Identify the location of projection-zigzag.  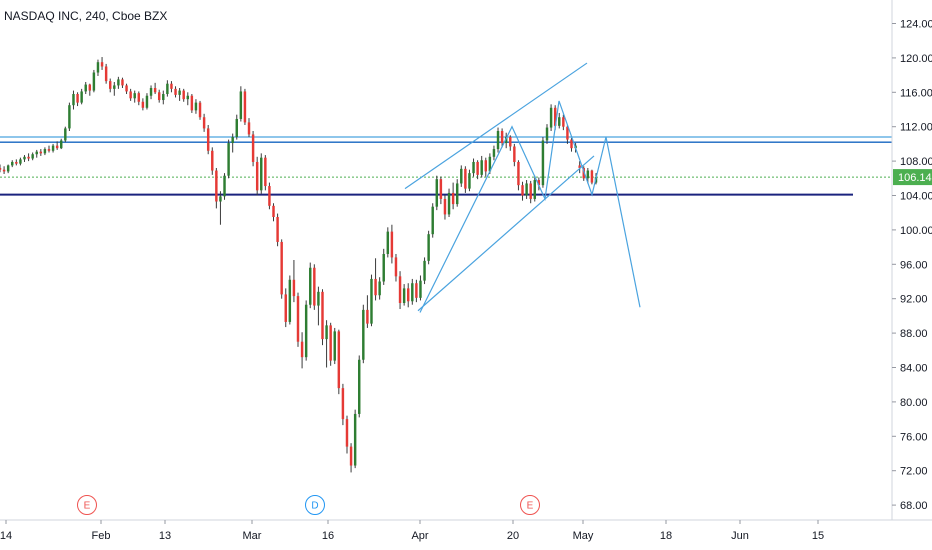
(530, 206).